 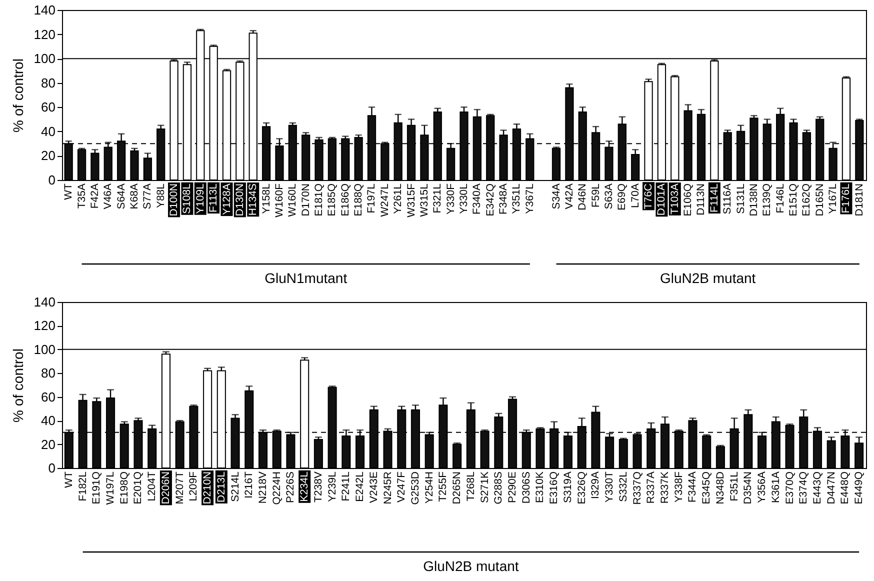 I want to click on x-tick-label: E181Q, so click(x=319, y=200).